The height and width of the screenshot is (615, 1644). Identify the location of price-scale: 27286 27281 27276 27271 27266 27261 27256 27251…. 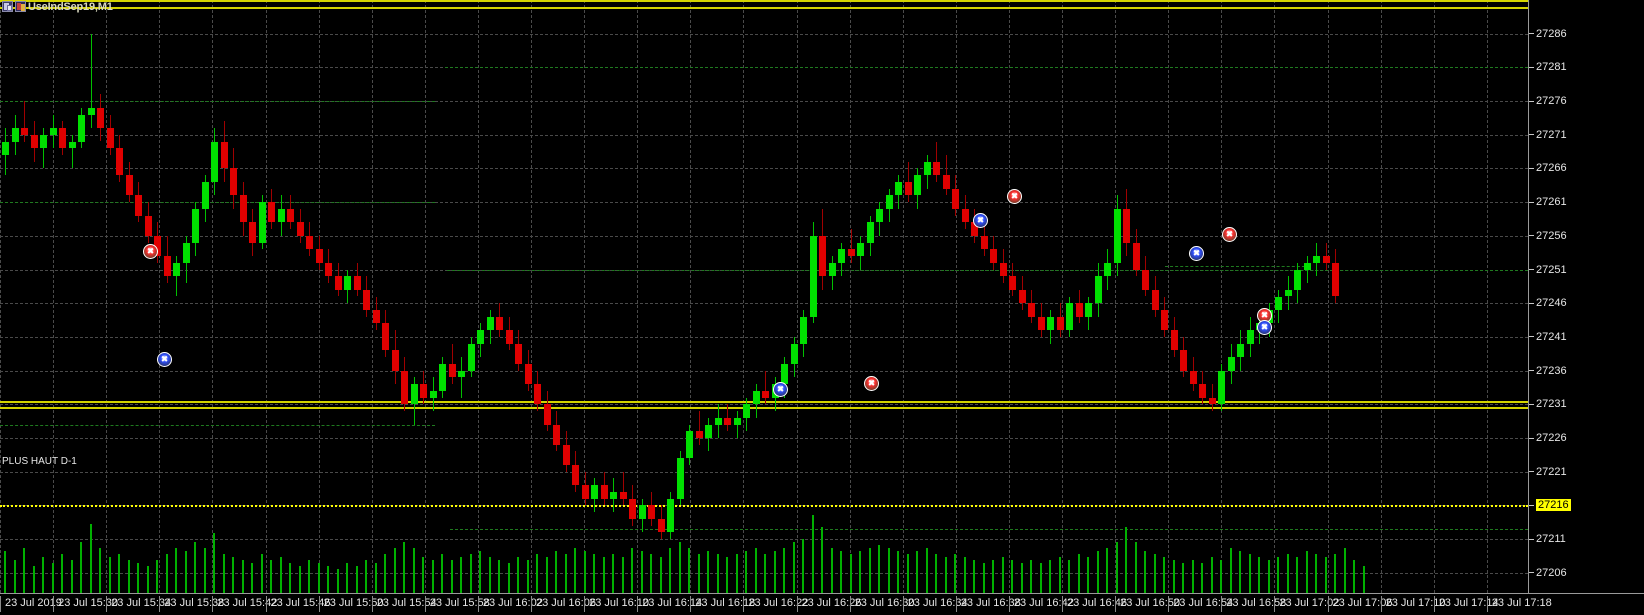
(1586, 296).